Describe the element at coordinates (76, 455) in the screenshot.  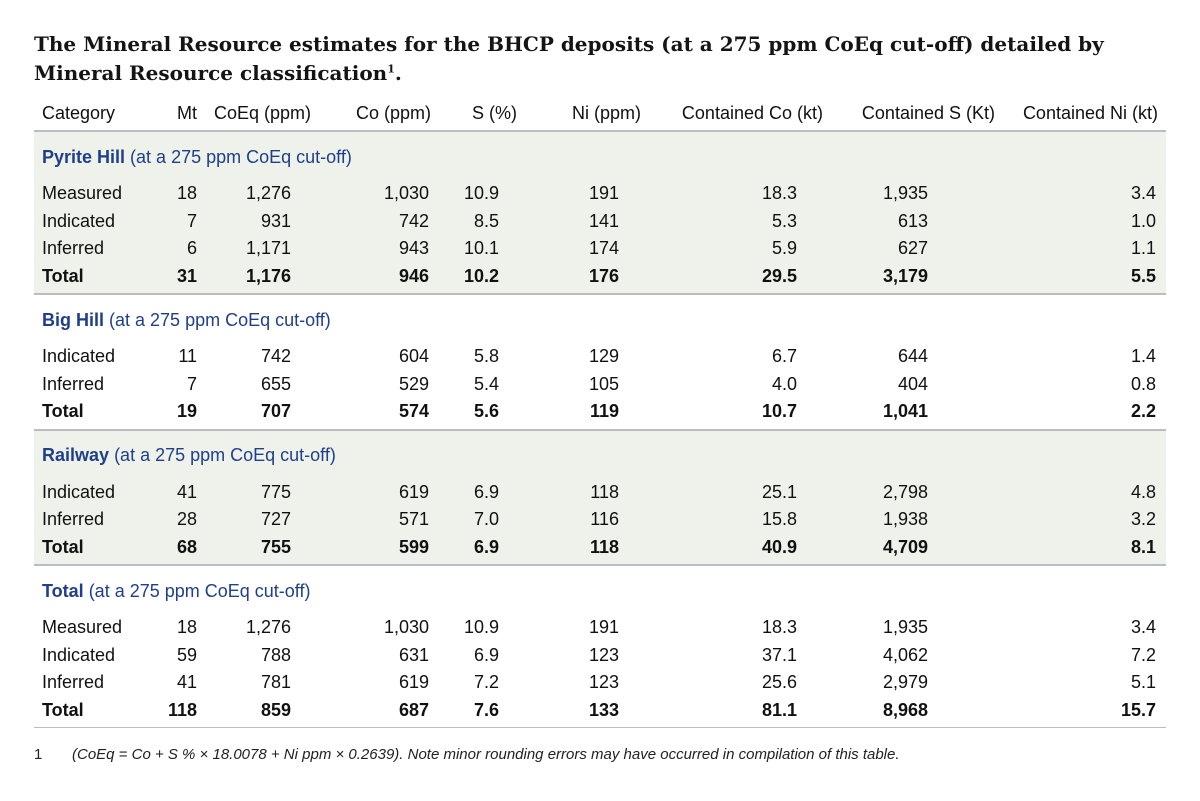
I see `section-title: Railway` at that location.